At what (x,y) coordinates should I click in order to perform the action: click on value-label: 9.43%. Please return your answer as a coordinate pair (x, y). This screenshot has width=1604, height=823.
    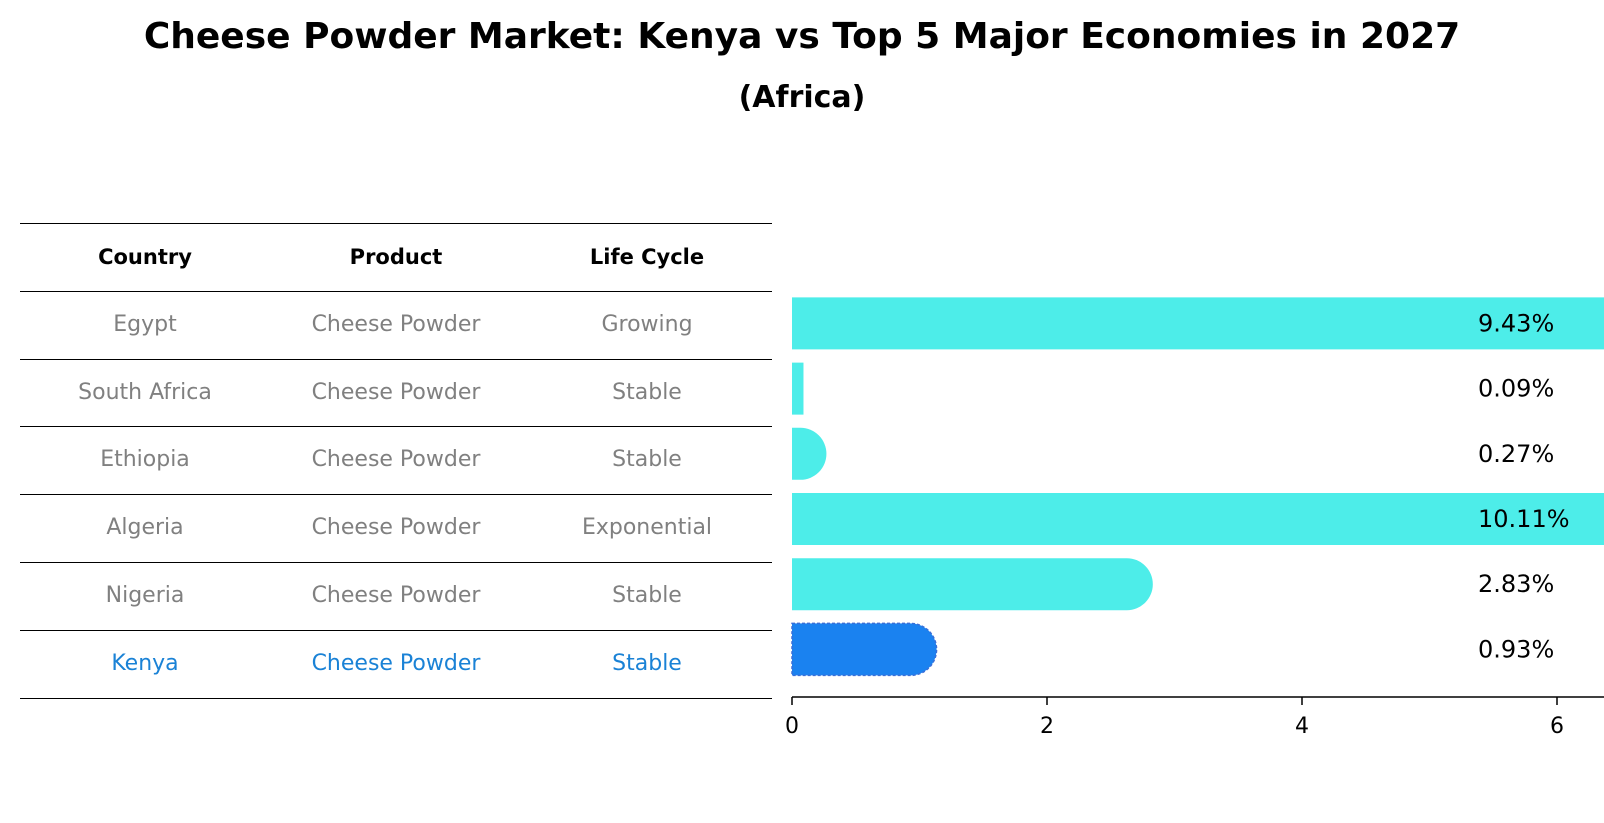
    Looking at the image, I should click on (1516, 323).